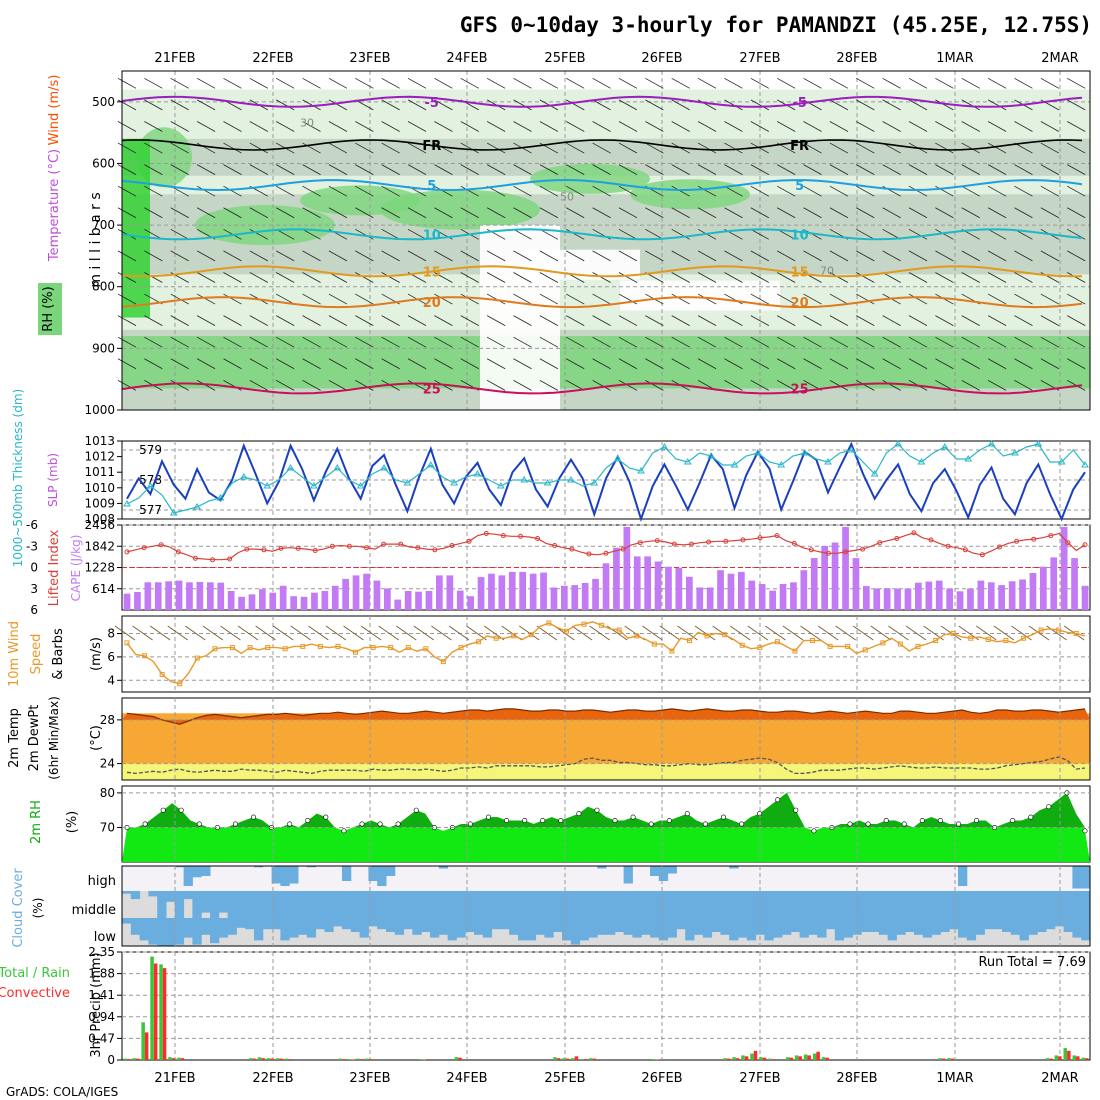 The width and height of the screenshot is (1100, 1100). I want to click on unit-axis-title: (°C), so click(96, 738).